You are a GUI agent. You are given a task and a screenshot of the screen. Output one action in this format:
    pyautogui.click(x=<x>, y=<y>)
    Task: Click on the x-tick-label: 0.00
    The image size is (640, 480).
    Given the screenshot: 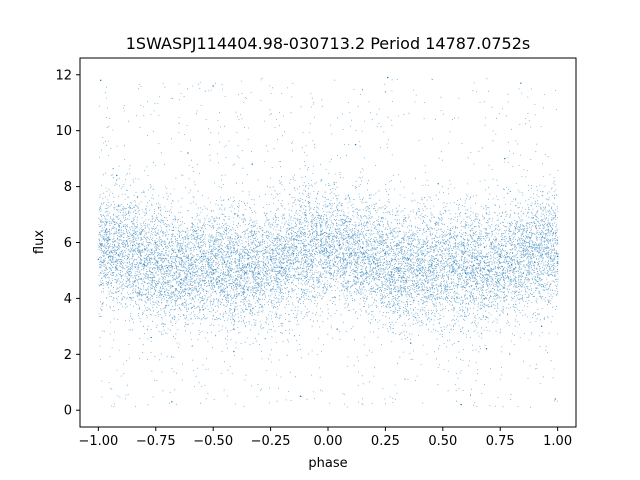 What is the action you would take?
    pyautogui.click(x=328, y=441)
    